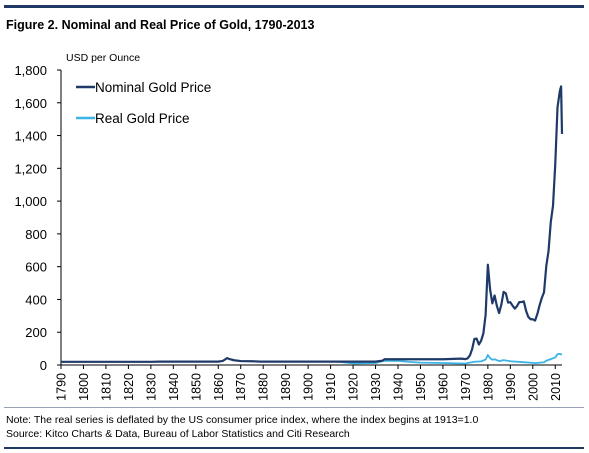  I want to click on y-tick-label: 600, so click(36, 267).